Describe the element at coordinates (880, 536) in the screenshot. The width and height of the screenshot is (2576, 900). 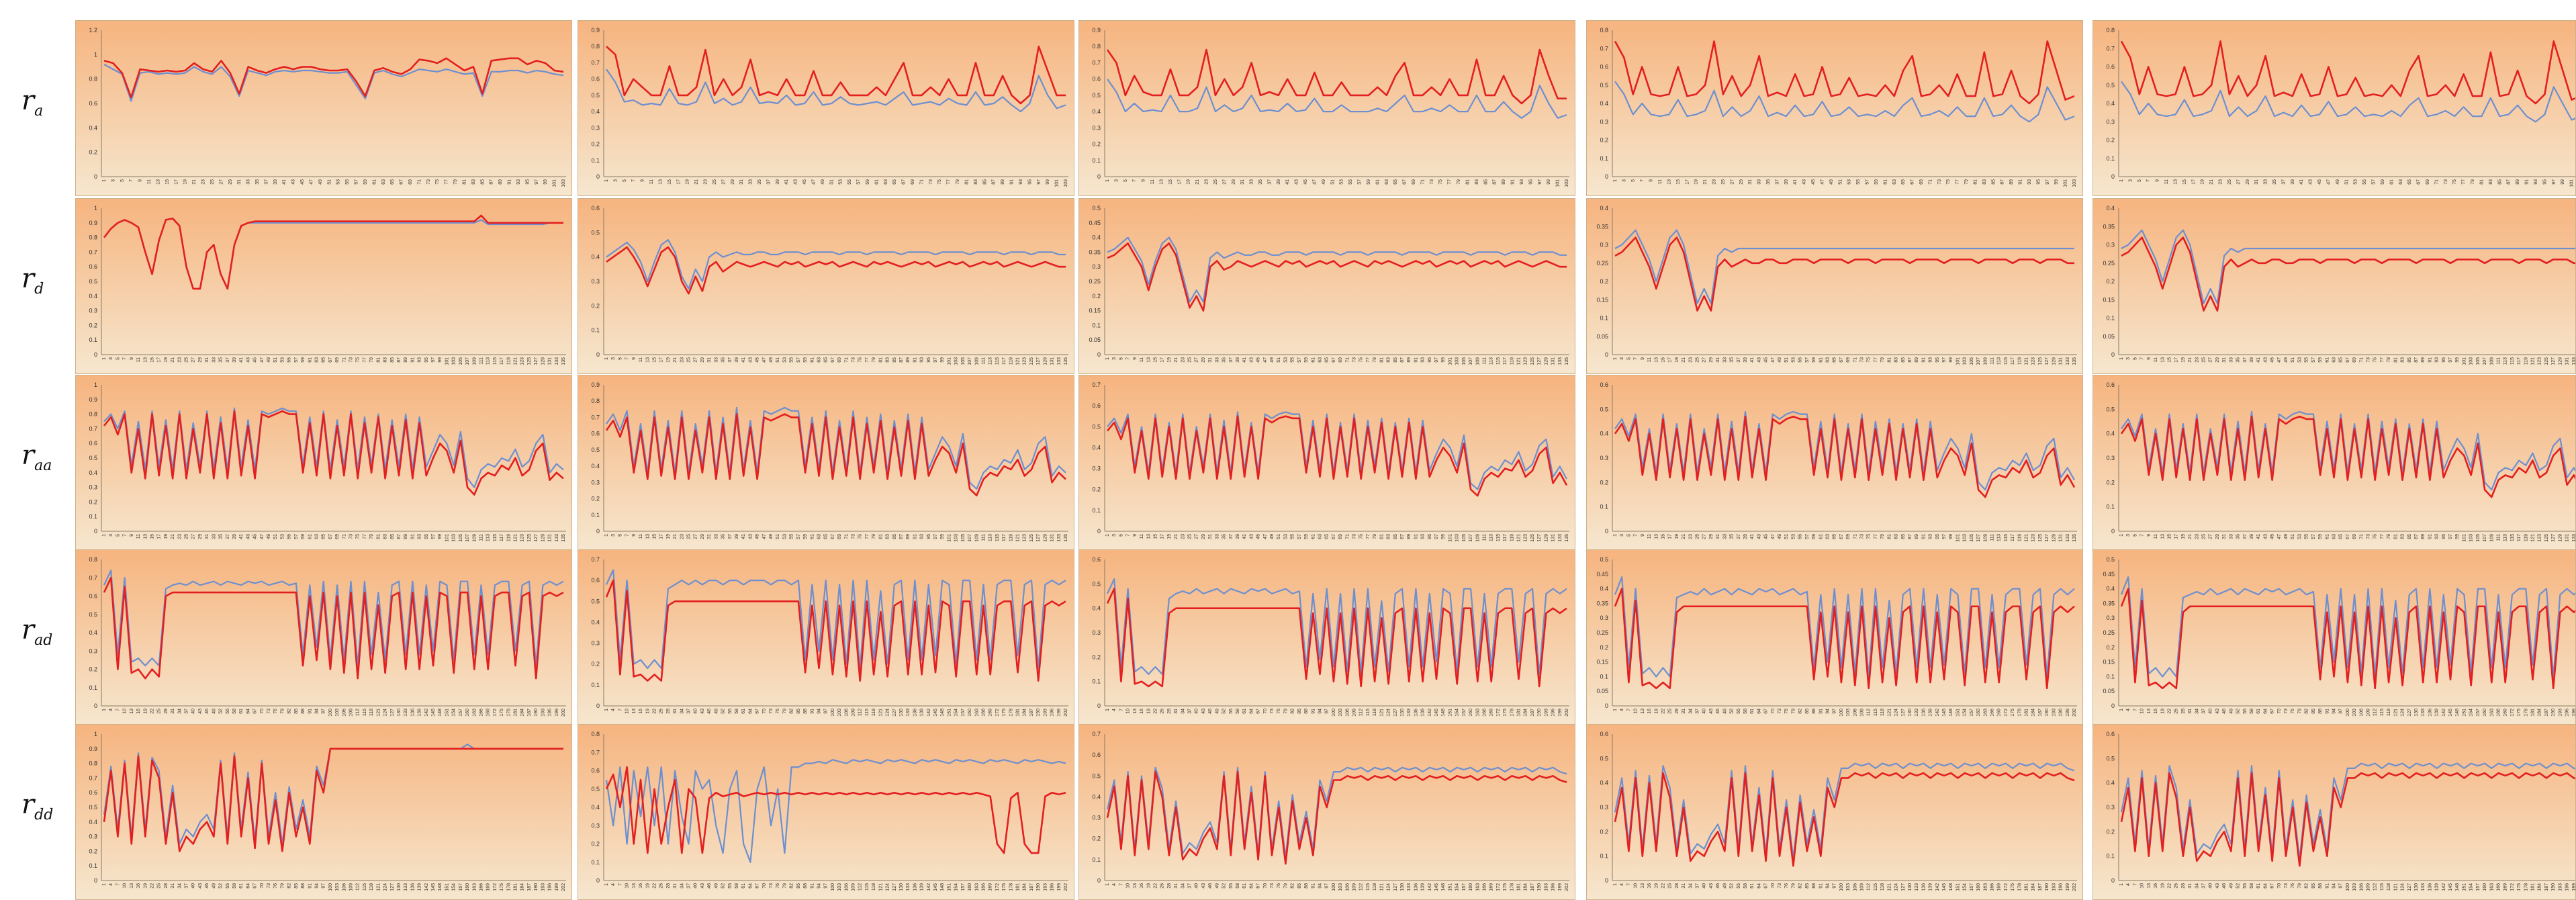
I see `x-tick-label: 81` at that location.